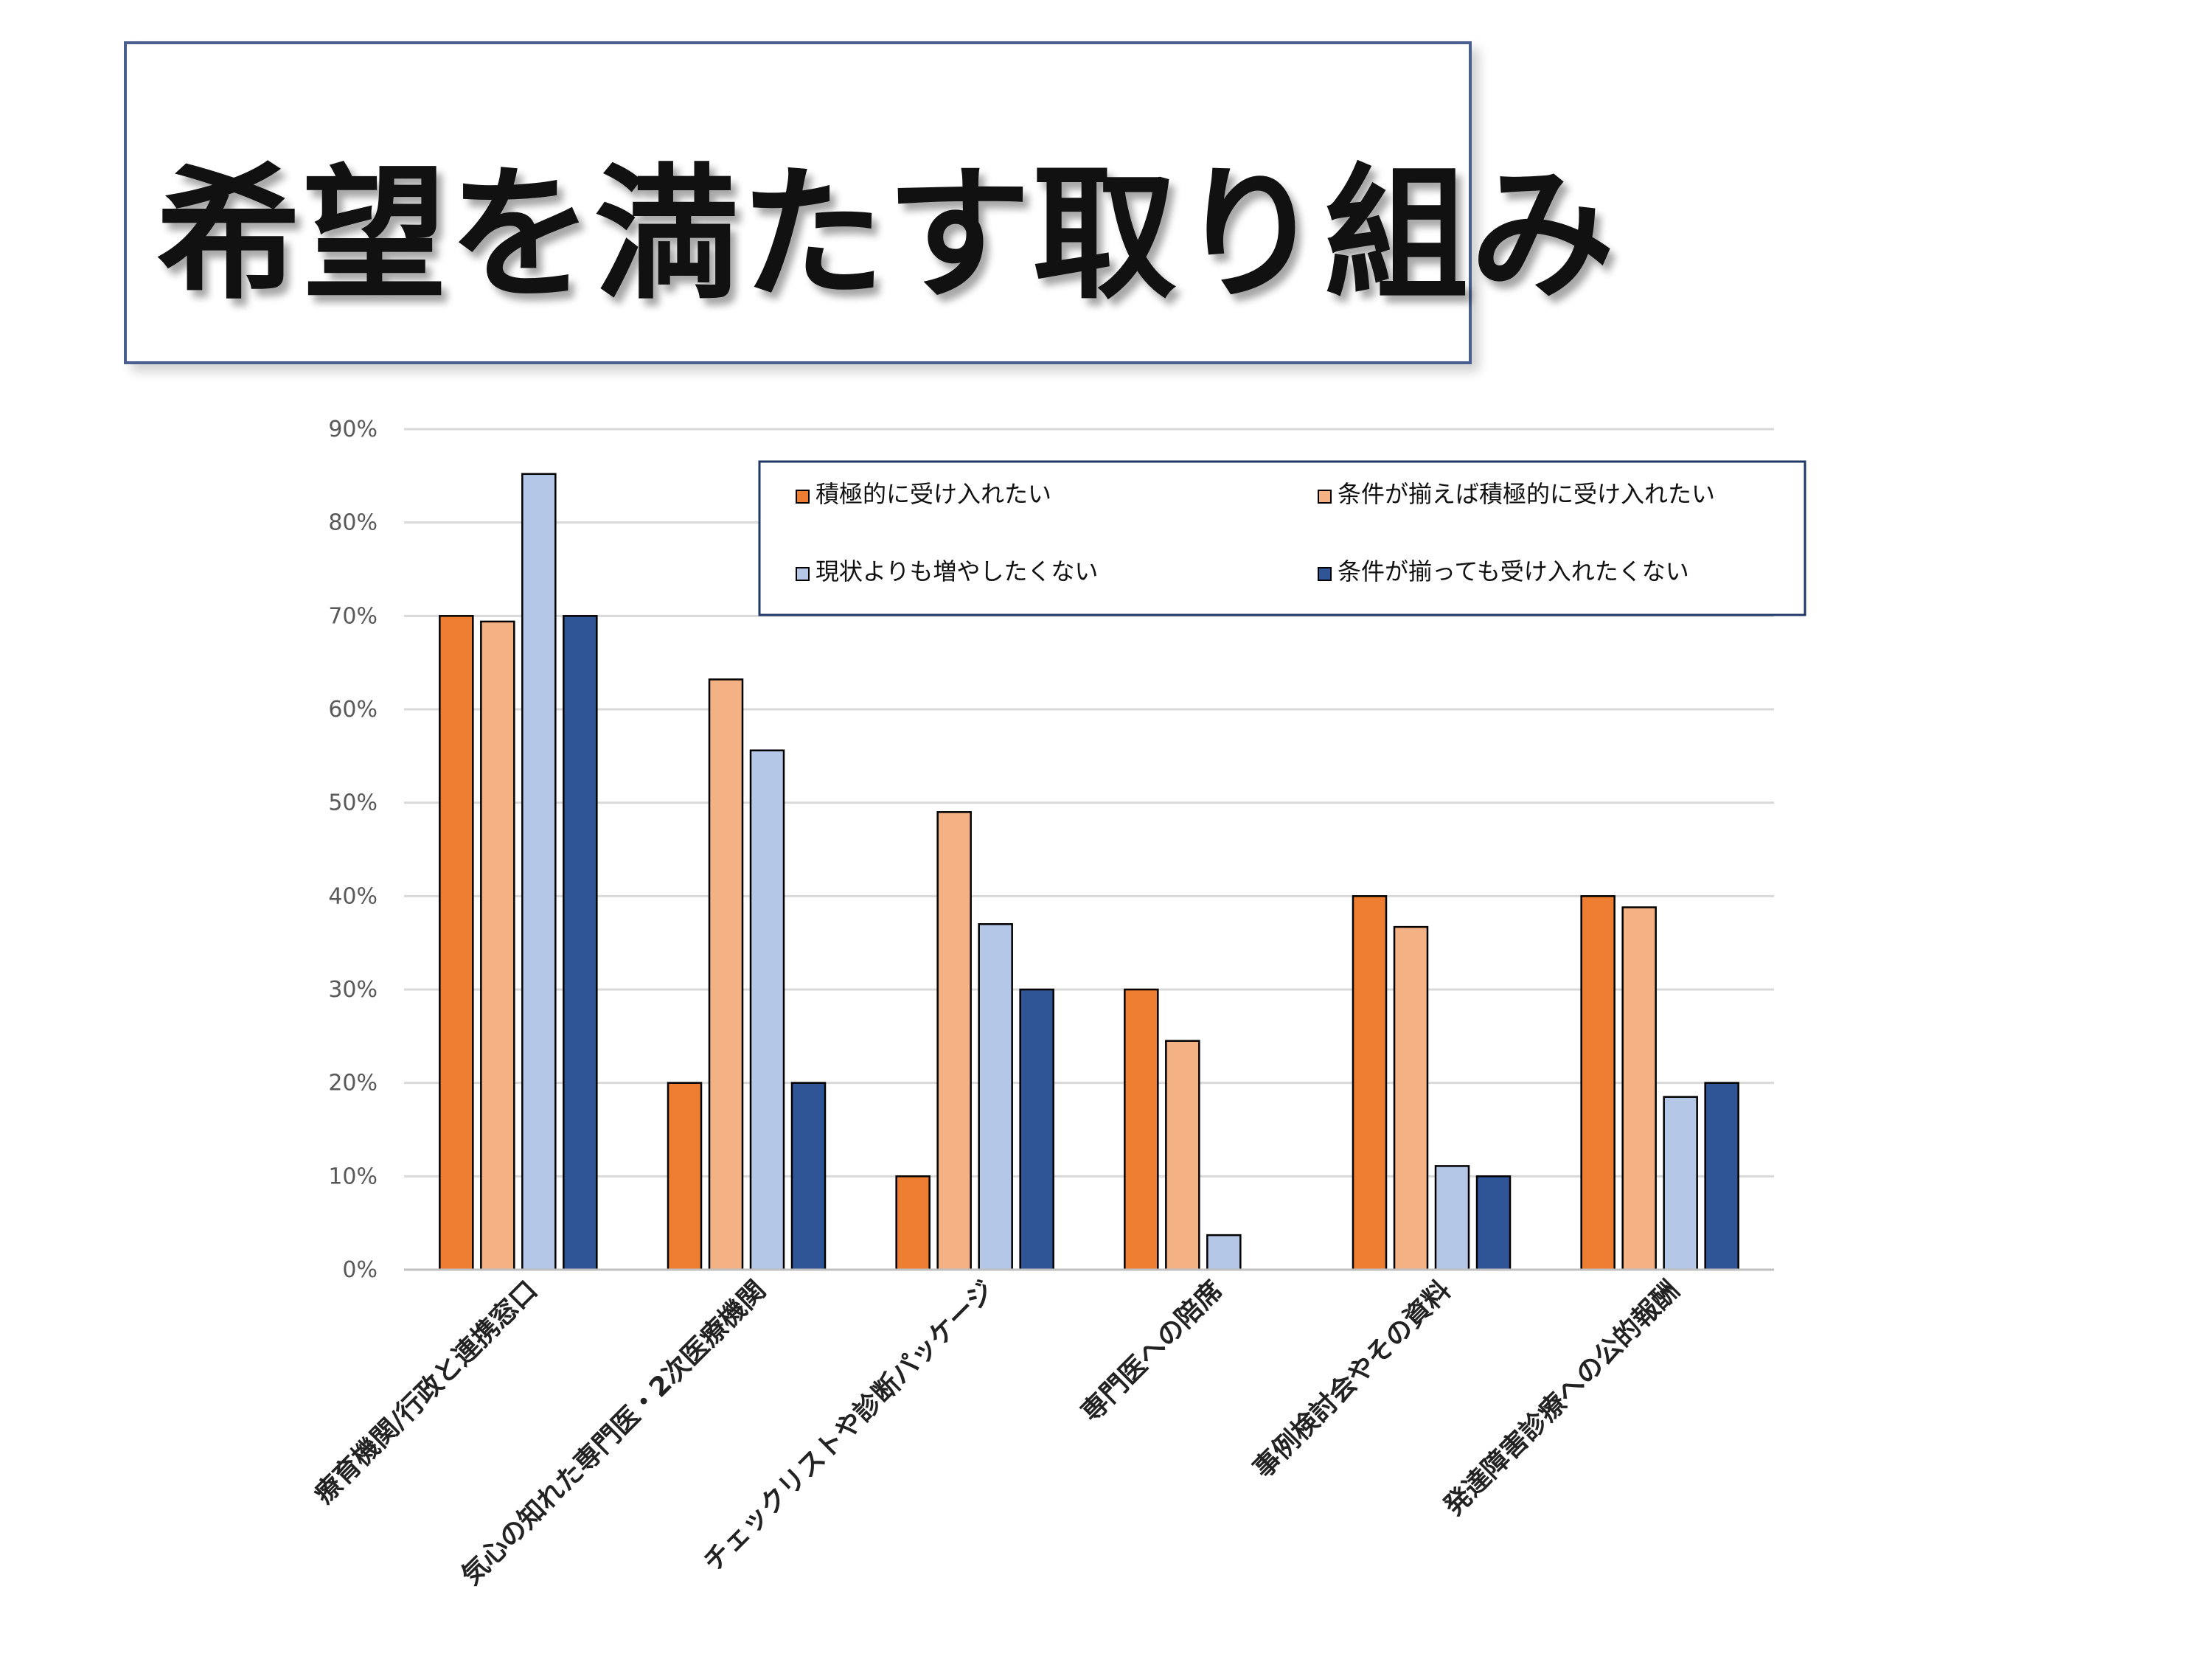 The image size is (2212, 1659). What do you see at coordinates (353, 523) in the screenshot?
I see `y-tick-label: 80%` at bounding box center [353, 523].